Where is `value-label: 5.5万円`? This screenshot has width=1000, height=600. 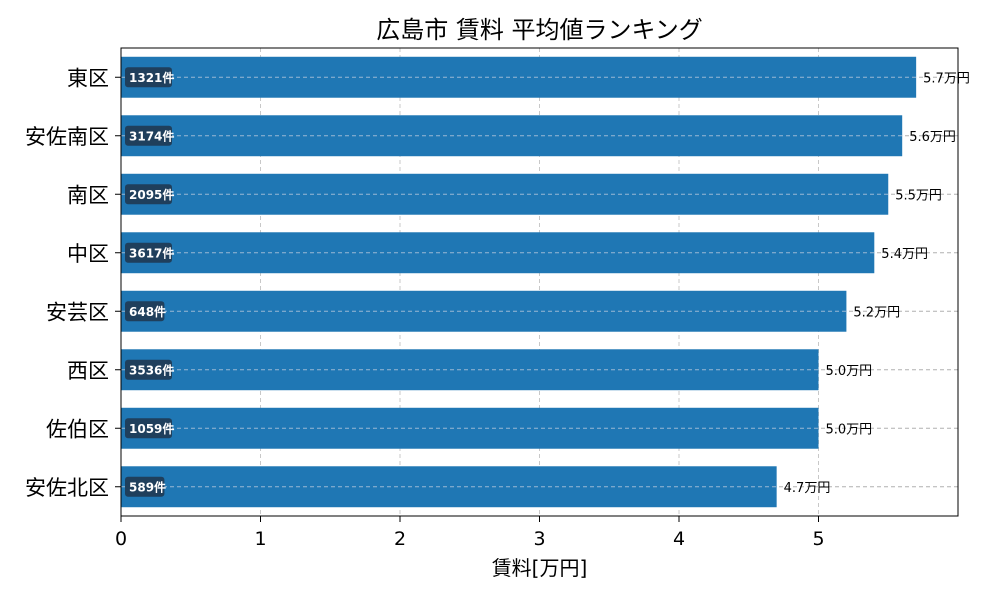 value-label: 5.5万円 is located at coordinates (918, 195).